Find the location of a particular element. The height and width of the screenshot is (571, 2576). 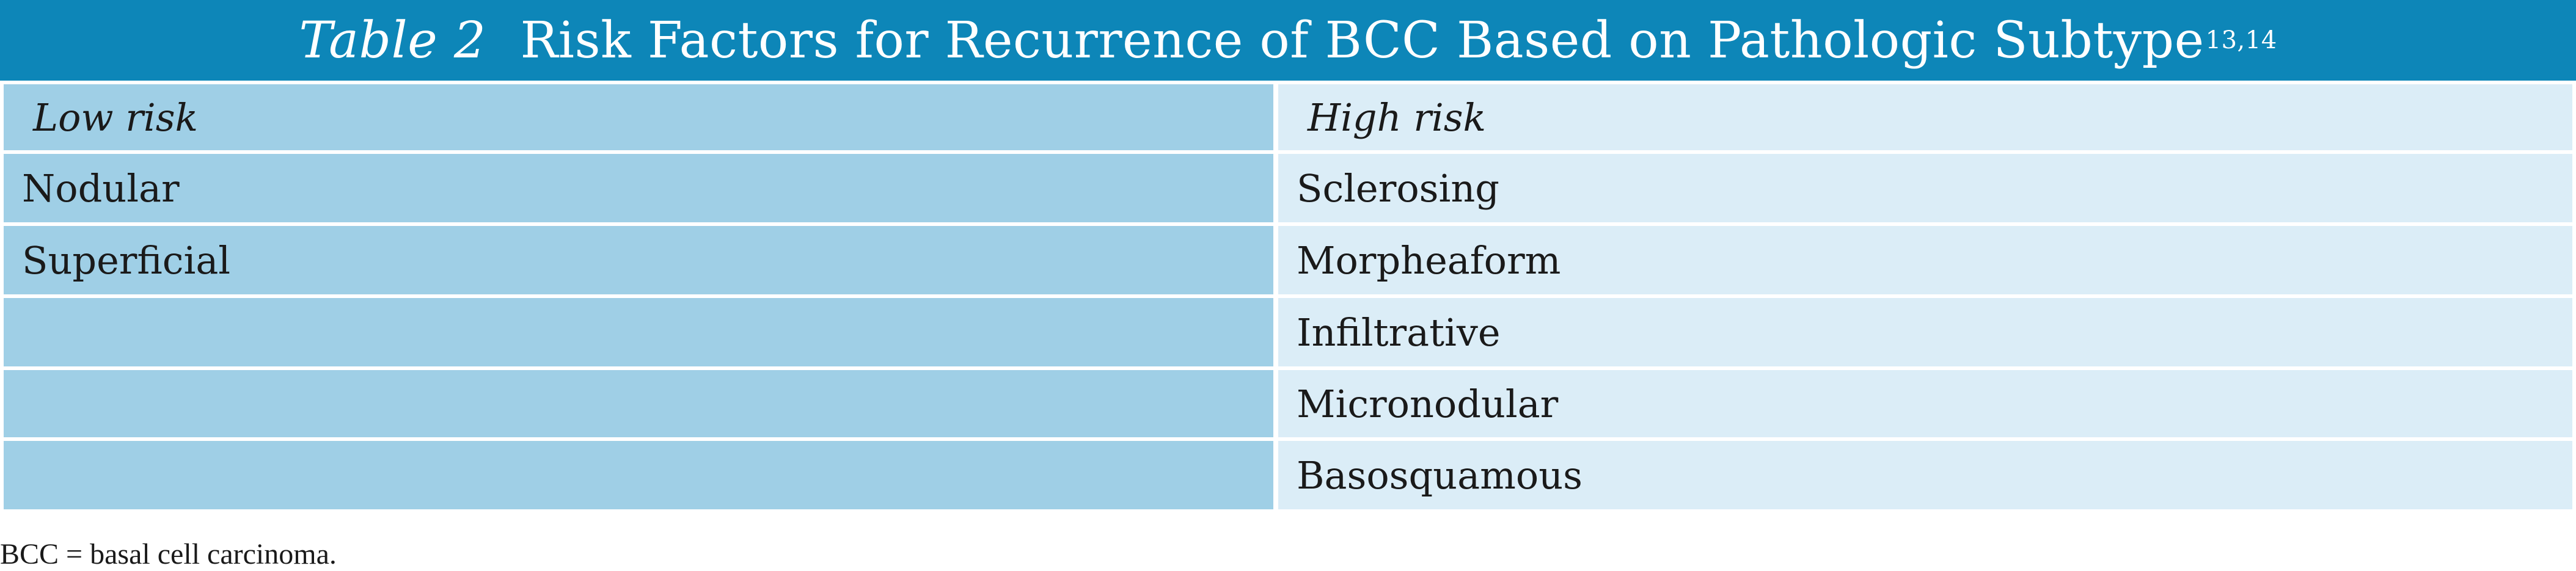

table-cell-low-risk: Superficial is located at coordinates (638, 260).